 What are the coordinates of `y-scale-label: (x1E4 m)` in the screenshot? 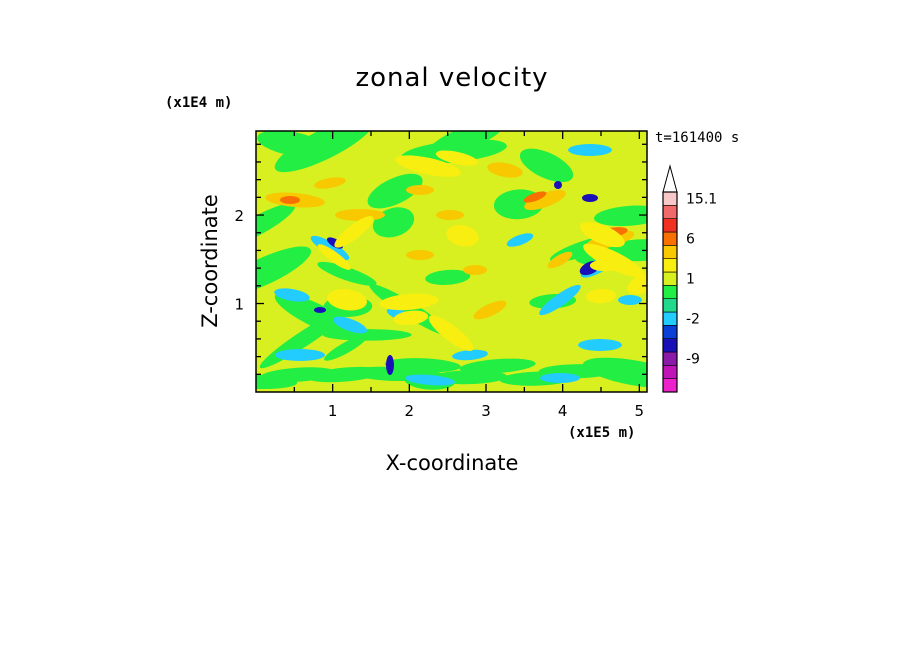 It's located at (198, 103).